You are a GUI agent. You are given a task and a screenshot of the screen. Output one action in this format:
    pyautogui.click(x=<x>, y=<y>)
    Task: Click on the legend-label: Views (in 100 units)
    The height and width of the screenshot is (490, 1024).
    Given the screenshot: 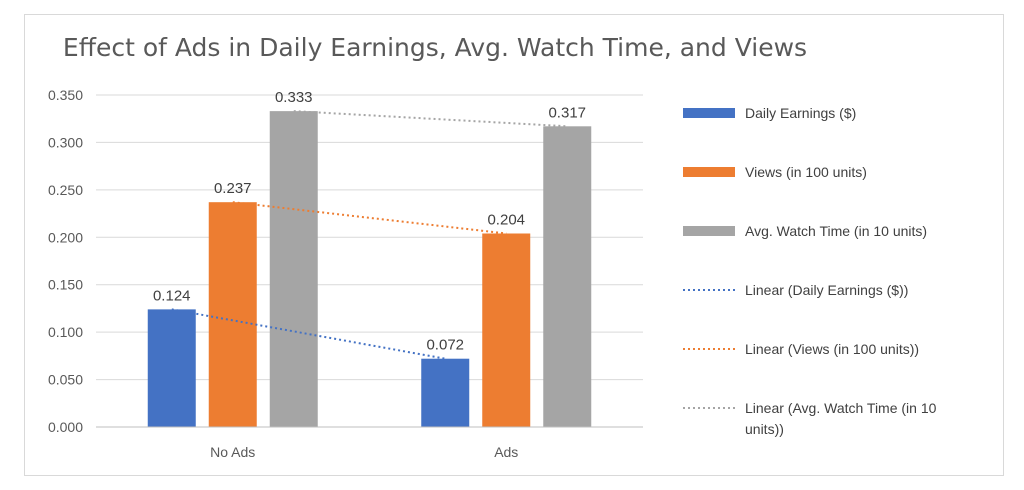 What is the action you would take?
    pyautogui.click(x=806, y=172)
    